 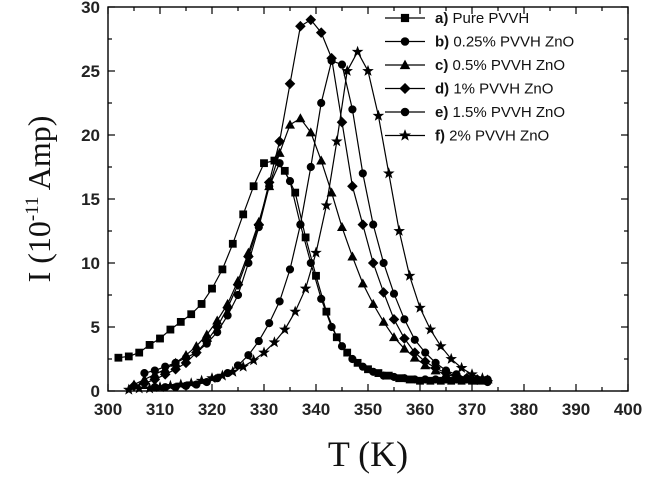 I want to click on legend-item: c) 0.5% PVVH ZnO, so click(x=475, y=65).